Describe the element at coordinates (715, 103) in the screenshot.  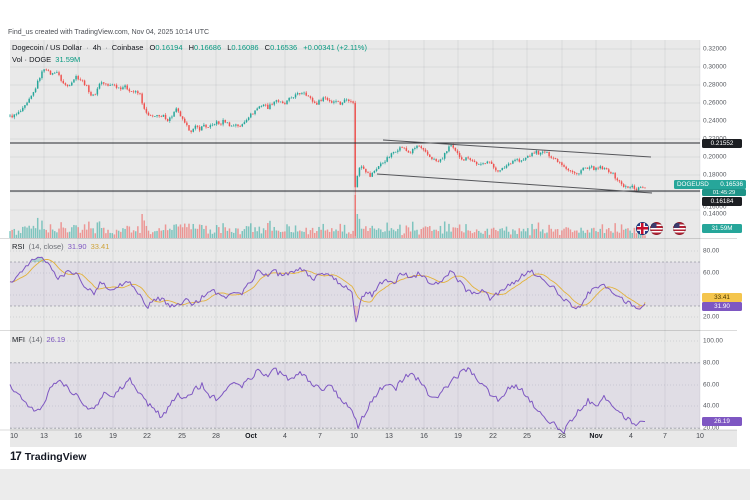
I see `price-axis-label: 0.26000` at that location.